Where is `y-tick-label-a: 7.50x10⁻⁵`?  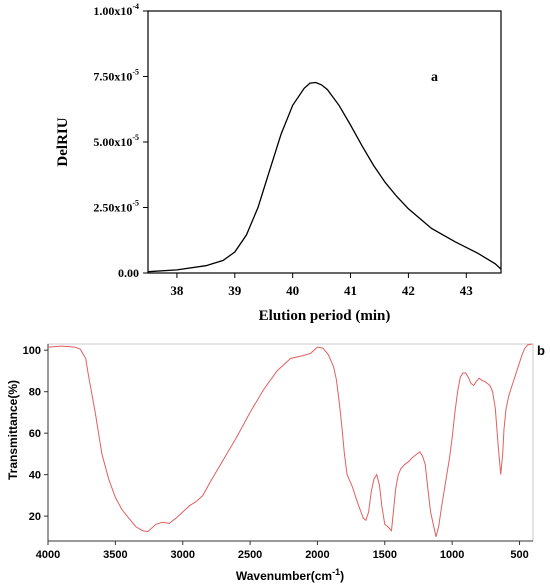
y-tick-label-a: 7.50x10⁻⁵ is located at coordinates (116, 76).